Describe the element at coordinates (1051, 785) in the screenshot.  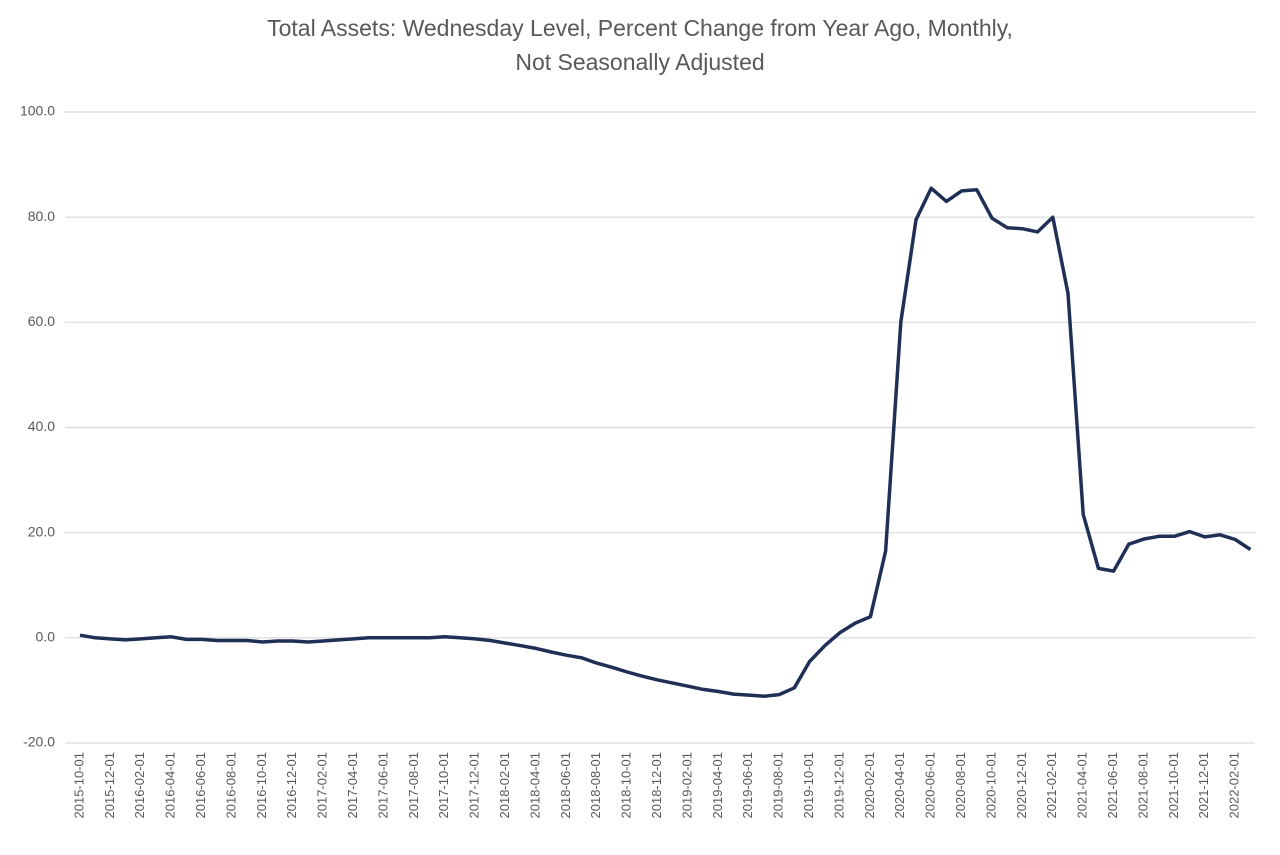
I see `x-tick-label: 2021-02-01` at that location.